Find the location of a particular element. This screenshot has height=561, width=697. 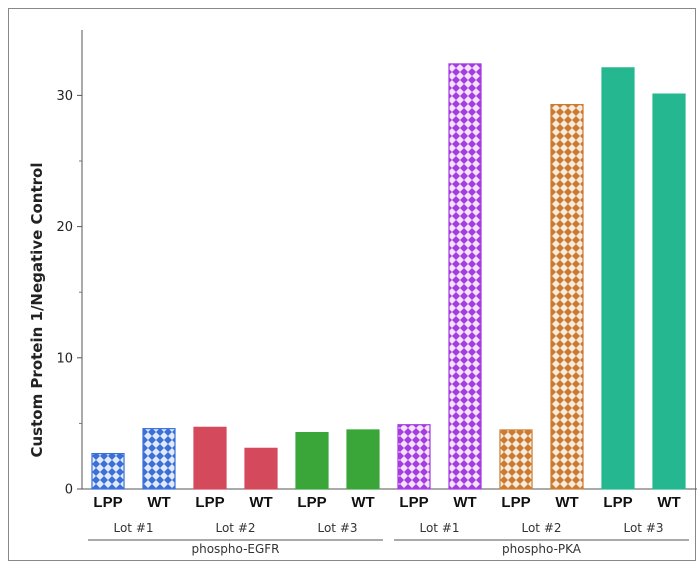

y-tick-label: 30 is located at coordinates (64, 96).